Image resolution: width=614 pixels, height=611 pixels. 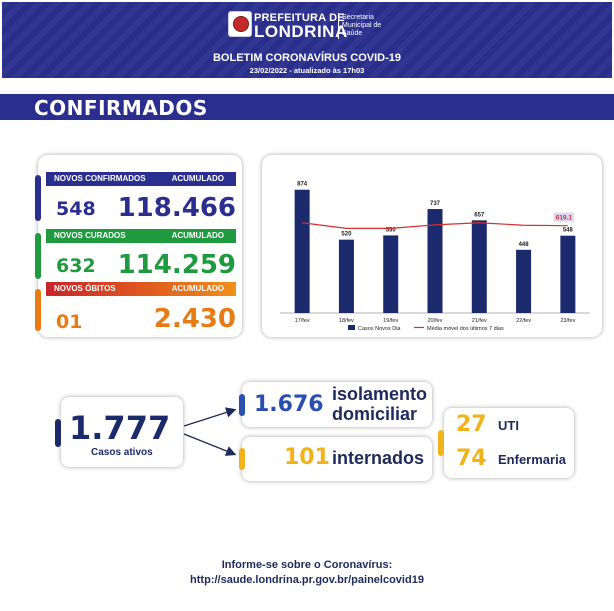 What do you see at coordinates (197, 178) in the screenshot?
I see `confirmed-acc-label: ACUMULADO` at bounding box center [197, 178].